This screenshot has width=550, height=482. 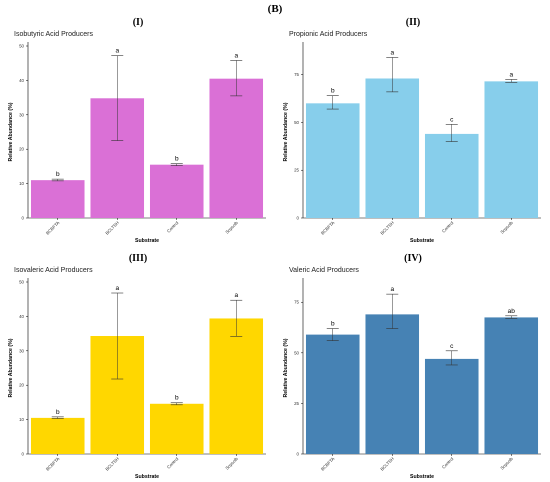 What do you see at coordinates (328, 34) in the screenshot?
I see `chart-title: Propionic Acid Producers` at bounding box center [328, 34].